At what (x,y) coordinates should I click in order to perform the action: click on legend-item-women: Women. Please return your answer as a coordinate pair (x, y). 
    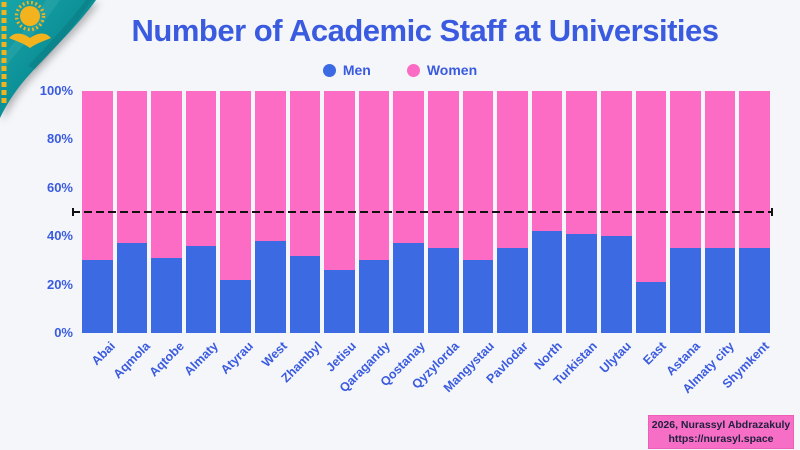
    Looking at the image, I should click on (442, 70).